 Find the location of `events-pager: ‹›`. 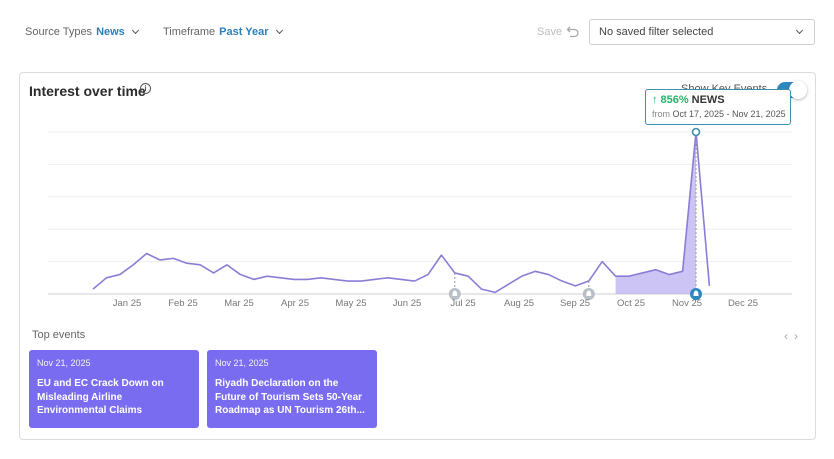

events-pager: ‹› is located at coordinates (794, 336).